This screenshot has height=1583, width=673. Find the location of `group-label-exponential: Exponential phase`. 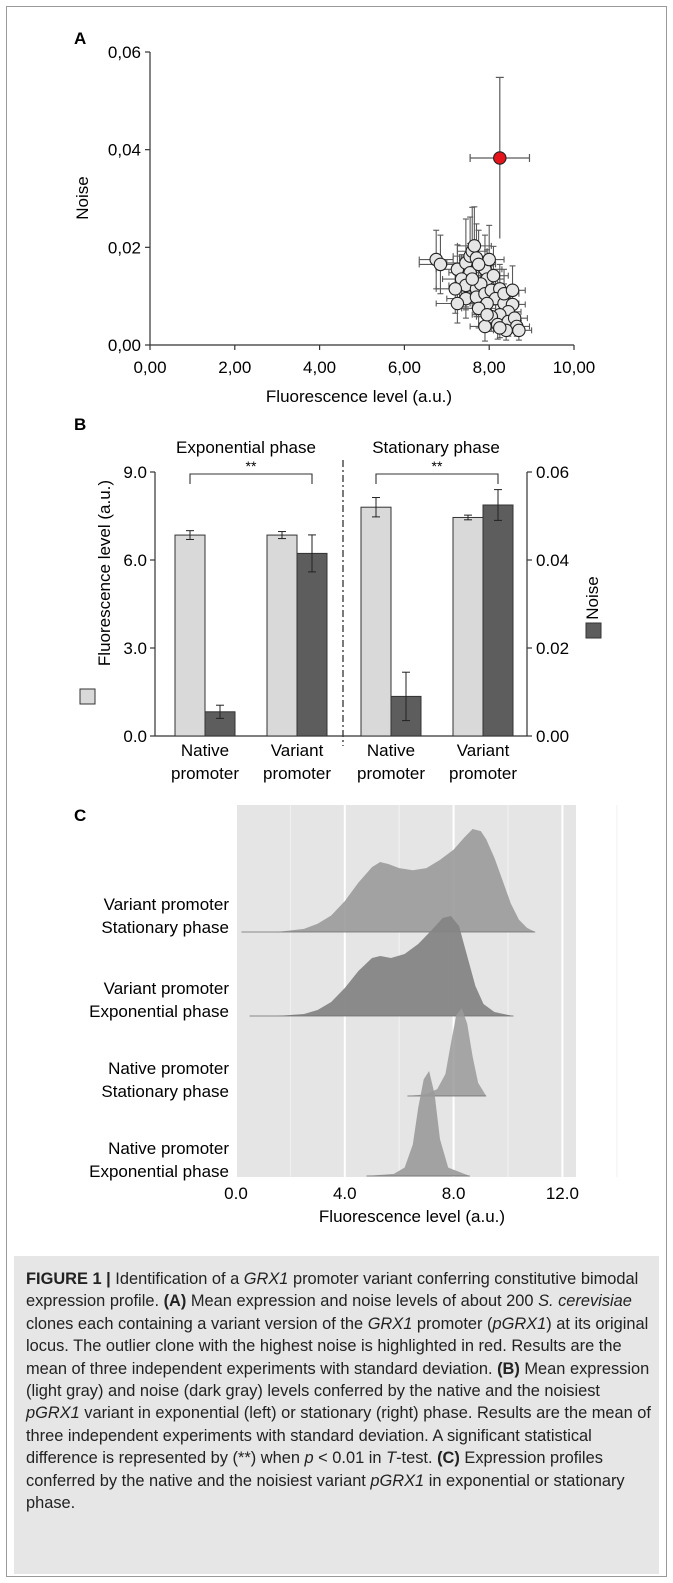

group-label-exponential: Exponential phase is located at coordinates (246, 447).